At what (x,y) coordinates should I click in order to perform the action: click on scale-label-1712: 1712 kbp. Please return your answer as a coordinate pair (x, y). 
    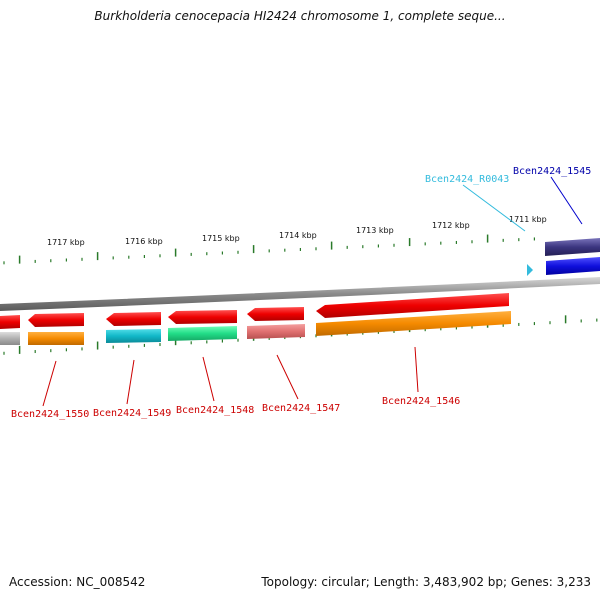
    Looking at the image, I should click on (451, 225).